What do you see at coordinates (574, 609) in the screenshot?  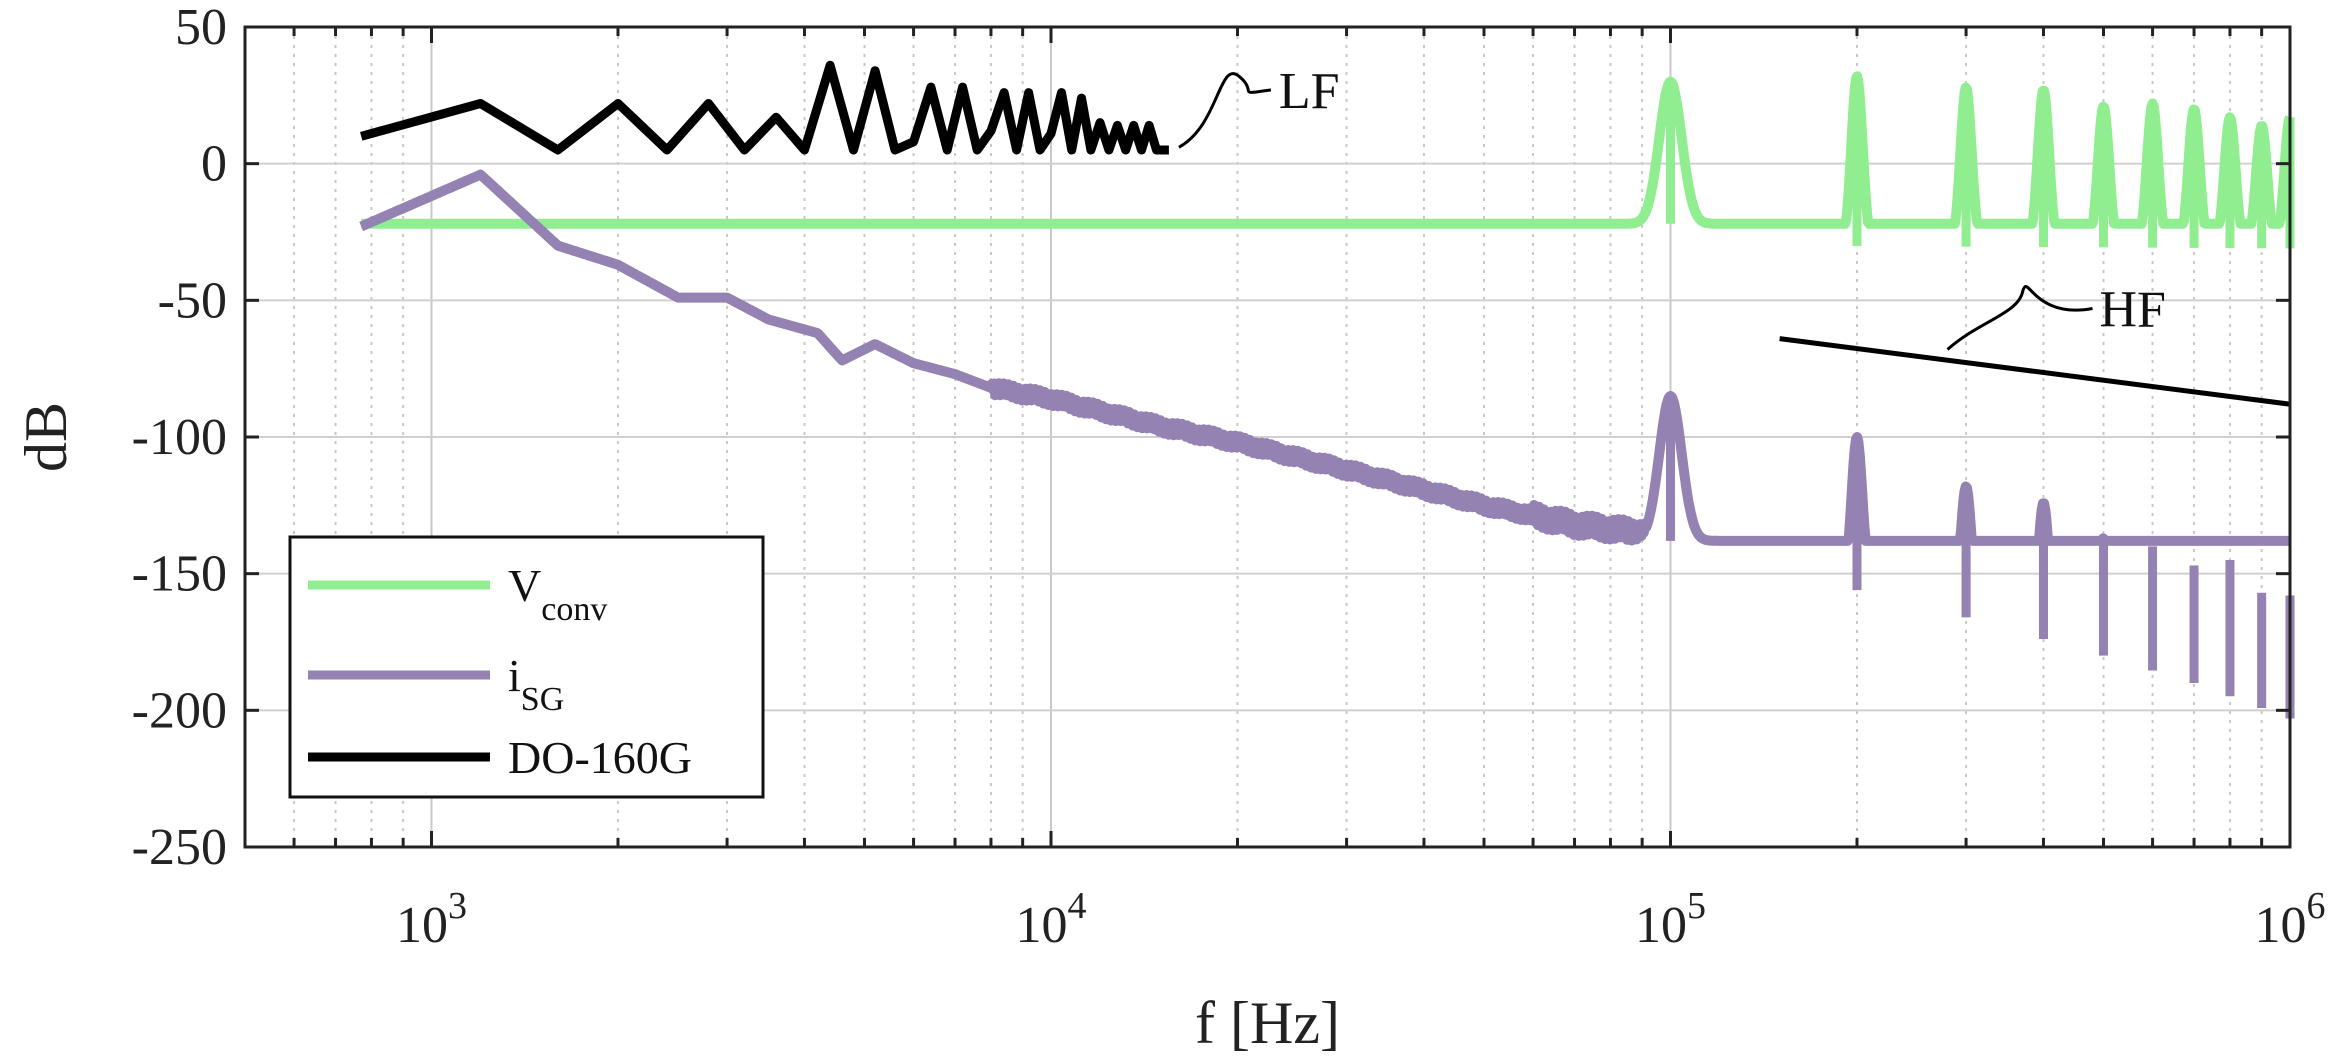 I see `legend-vconv-sub: conv` at bounding box center [574, 609].